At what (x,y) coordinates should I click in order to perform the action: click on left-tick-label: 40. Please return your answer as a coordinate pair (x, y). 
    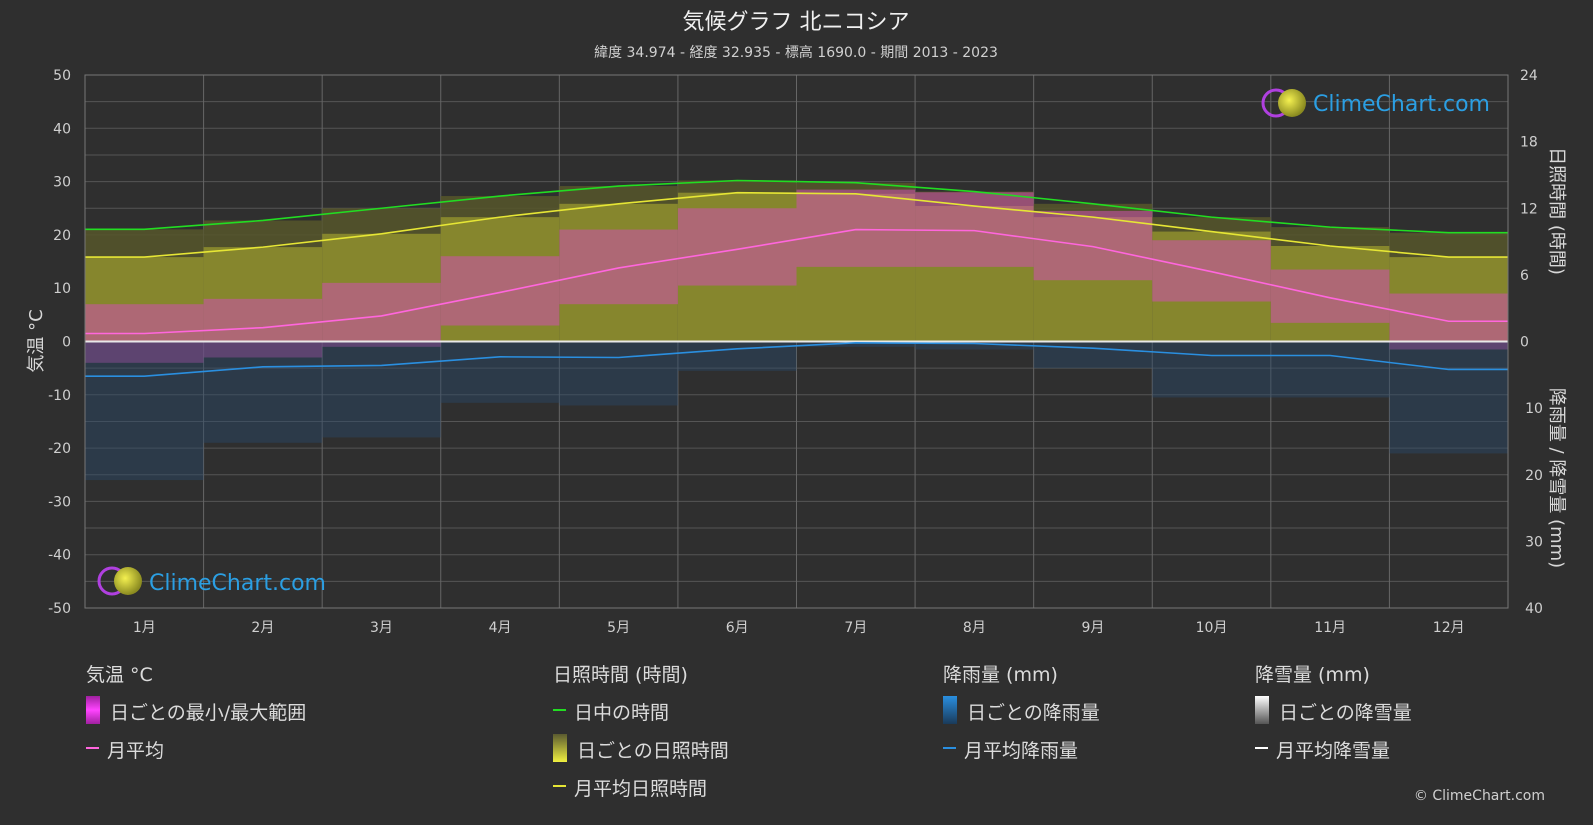
    Looking at the image, I should click on (62, 129).